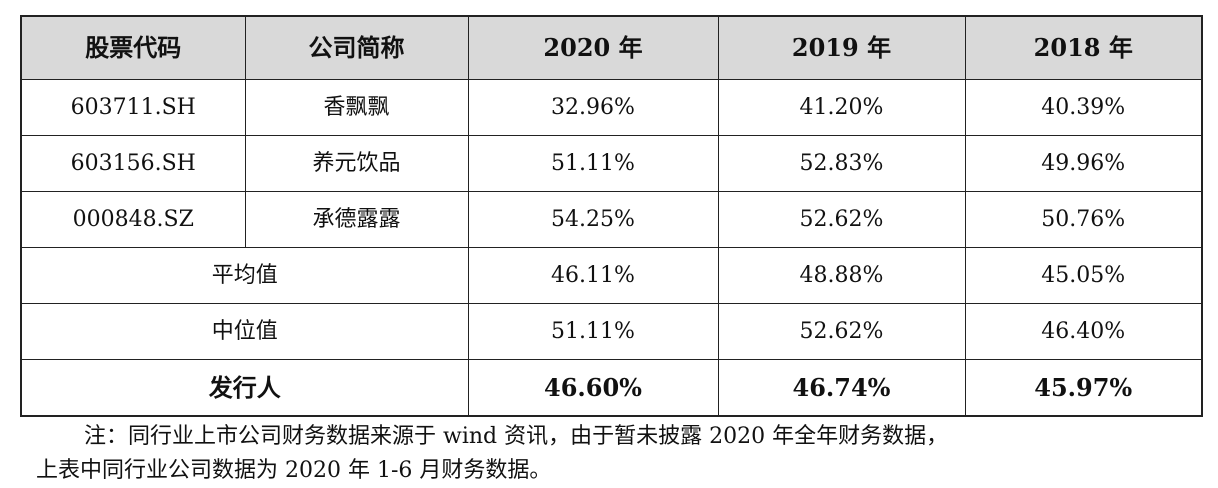 This screenshot has width=1218, height=488. What do you see at coordinates (356, 163) in the screenshot?
I see `company-name-cell: 养元饮品` at bounding box center [356, 163].